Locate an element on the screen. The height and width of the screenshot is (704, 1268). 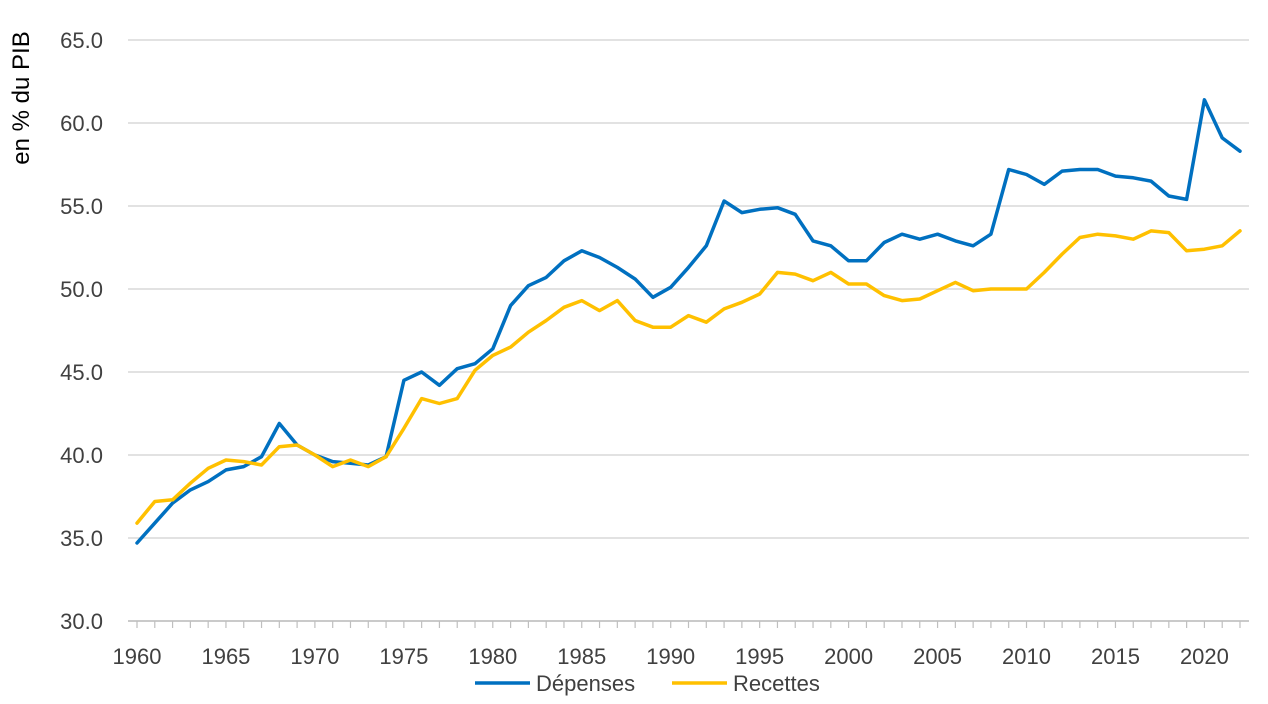
x-tick-label: 2020 is located at coordinates (1204, 656).